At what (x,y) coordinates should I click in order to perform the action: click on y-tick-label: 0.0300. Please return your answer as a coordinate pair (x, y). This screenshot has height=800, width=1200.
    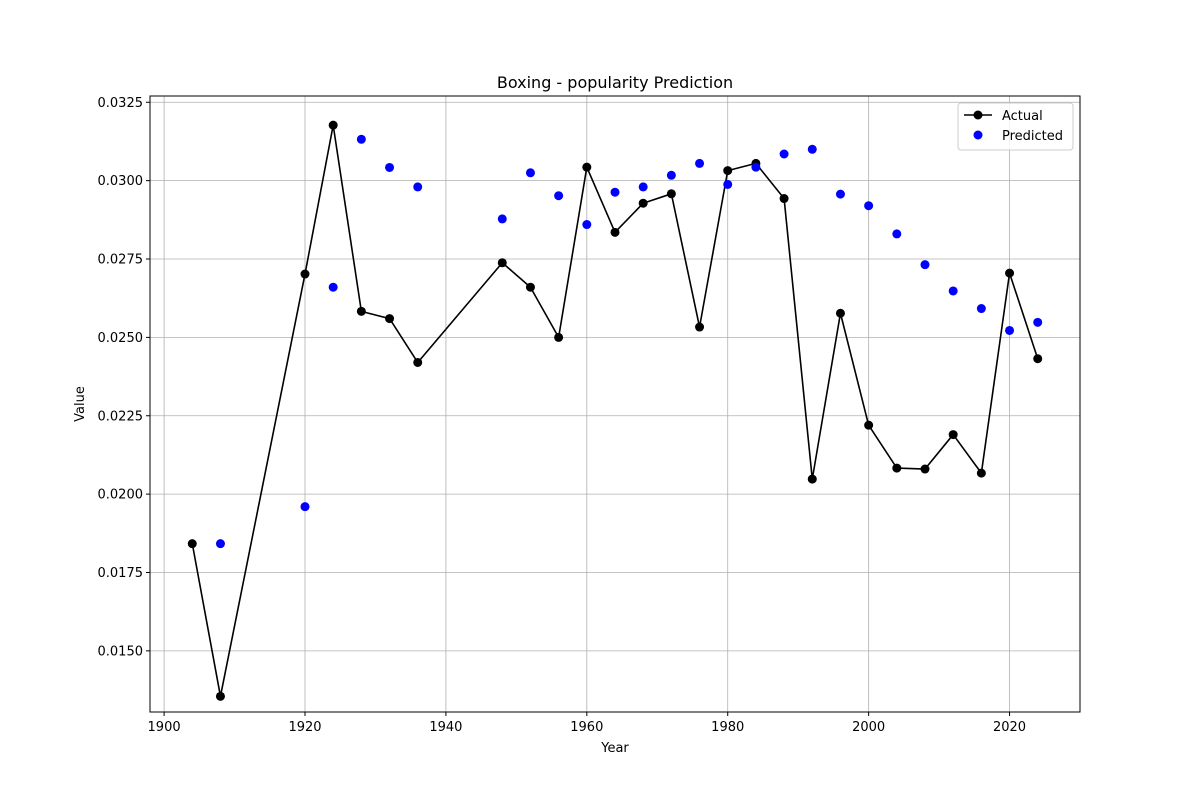
    Looking at the image, I should click on (121, 181).